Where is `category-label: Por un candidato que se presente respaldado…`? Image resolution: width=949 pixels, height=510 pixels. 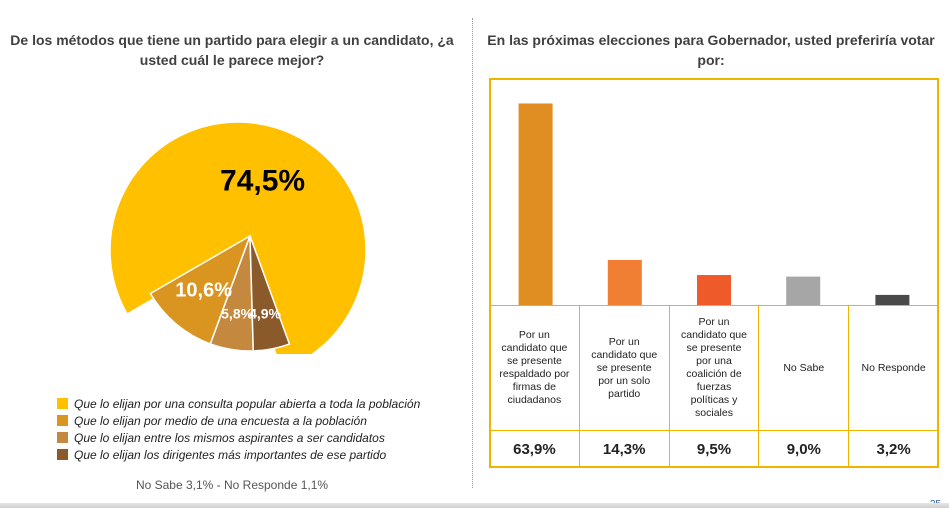
category-label: Por un candidato que se presente respaldado… is located at coordinates (534, 368).